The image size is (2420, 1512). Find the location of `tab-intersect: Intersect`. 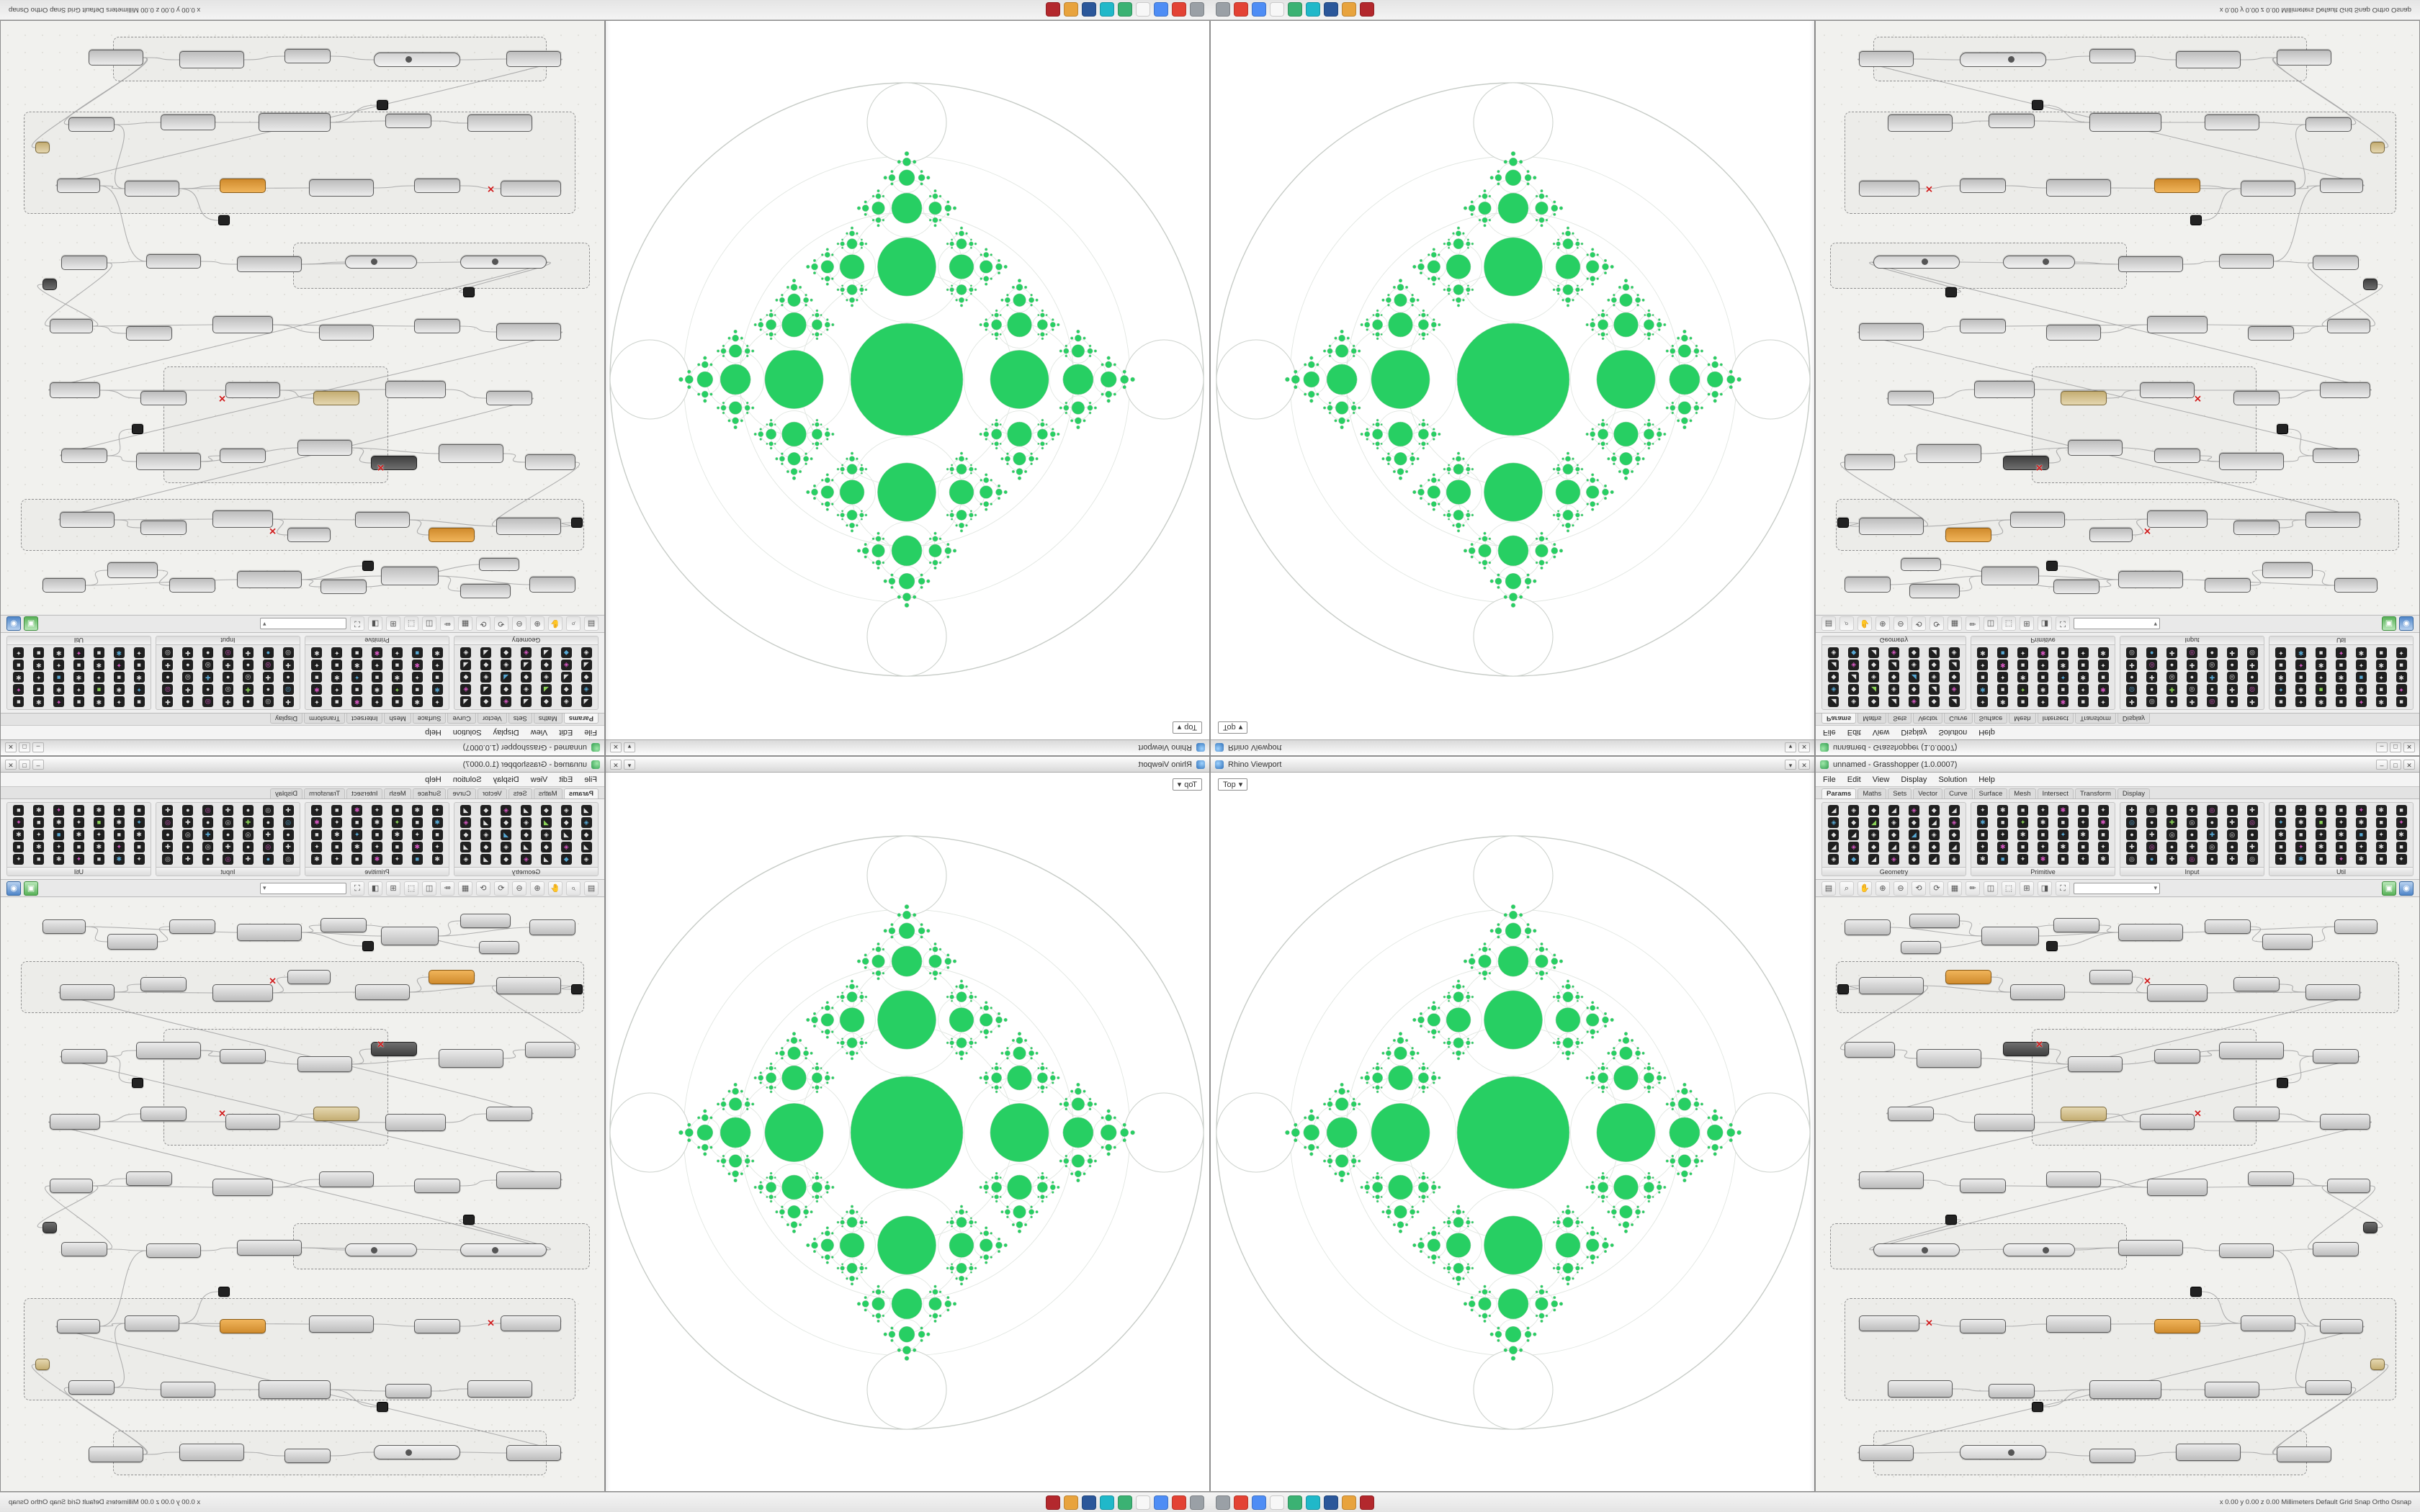

tab-intersect: Intersect is located at coordinates (364, 793).